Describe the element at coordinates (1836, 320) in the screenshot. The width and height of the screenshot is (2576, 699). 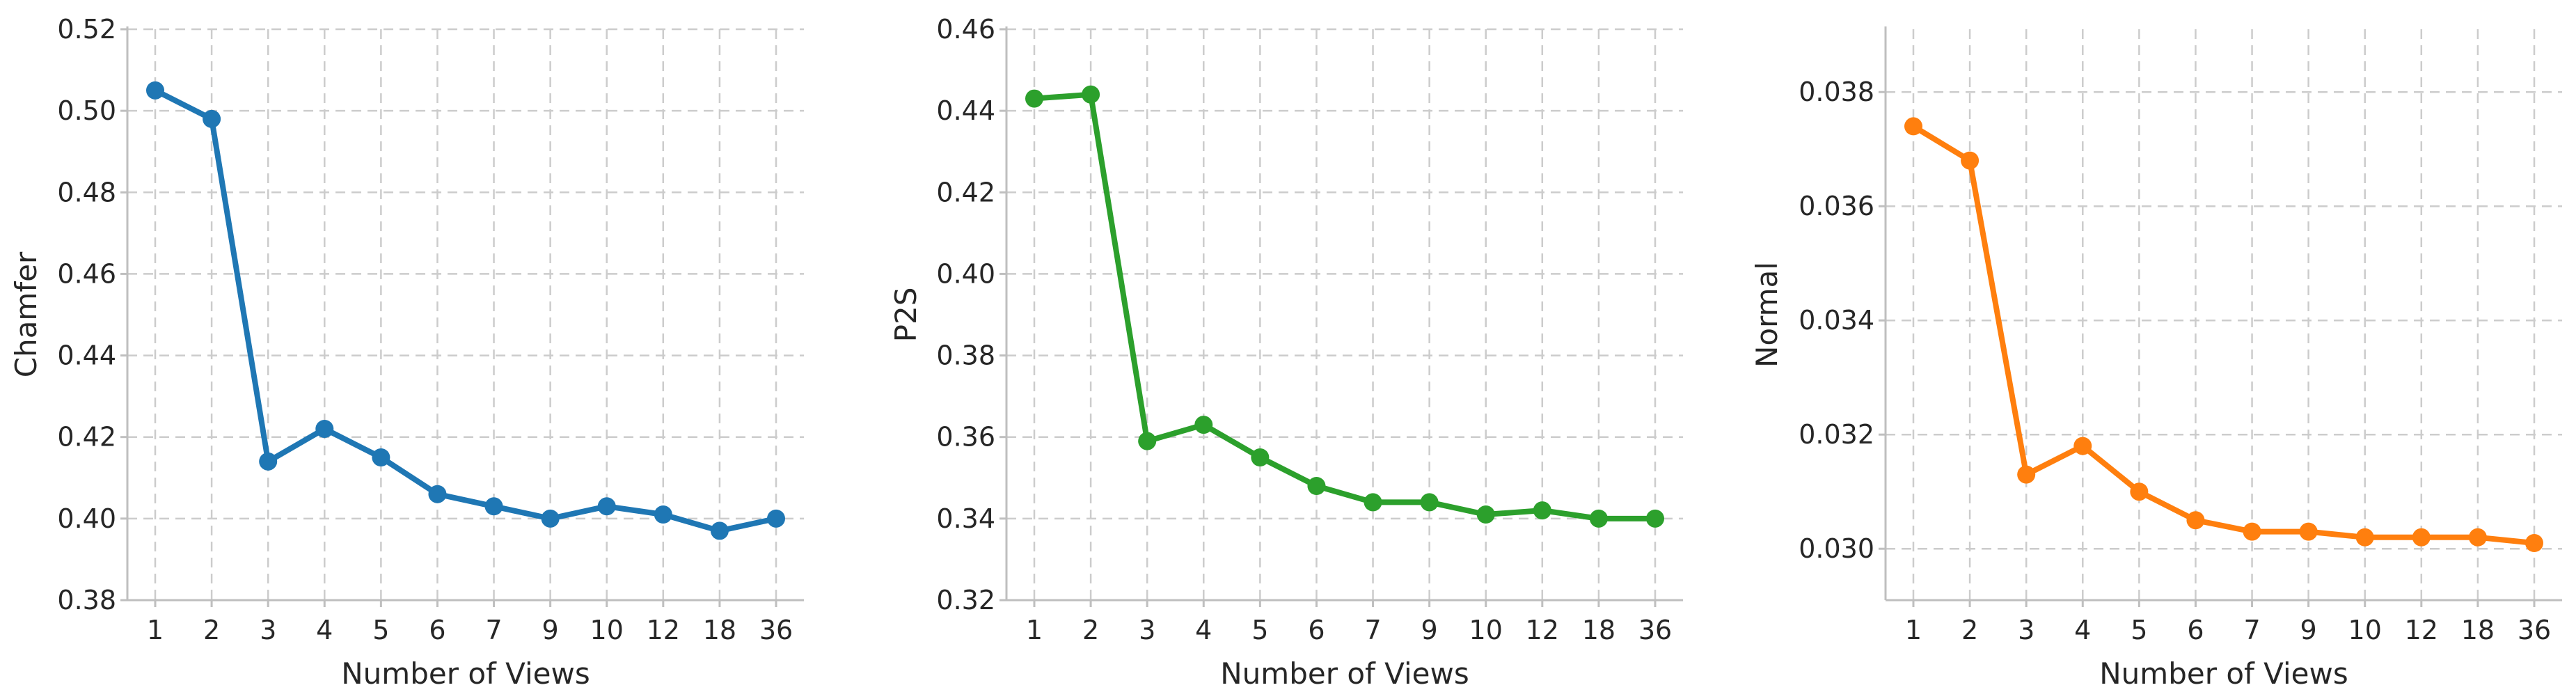
I see `y-tick-label: 0.034` at that location.